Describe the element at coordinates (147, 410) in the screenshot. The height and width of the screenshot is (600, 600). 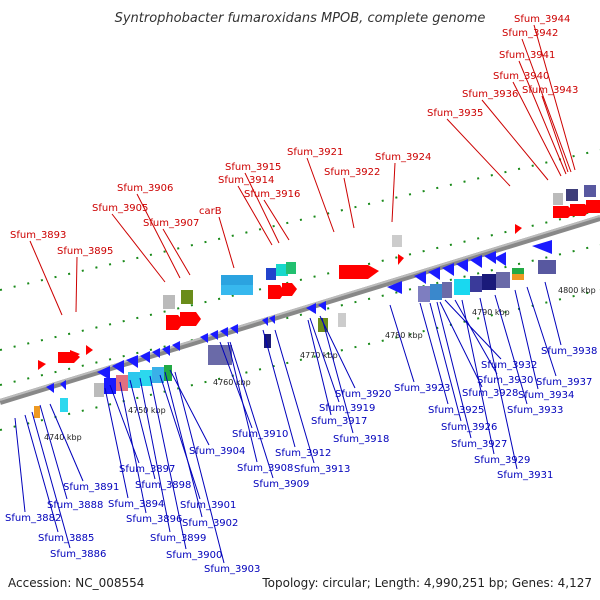
I see `kbp-tick-label: 4750 kbp` at that location.